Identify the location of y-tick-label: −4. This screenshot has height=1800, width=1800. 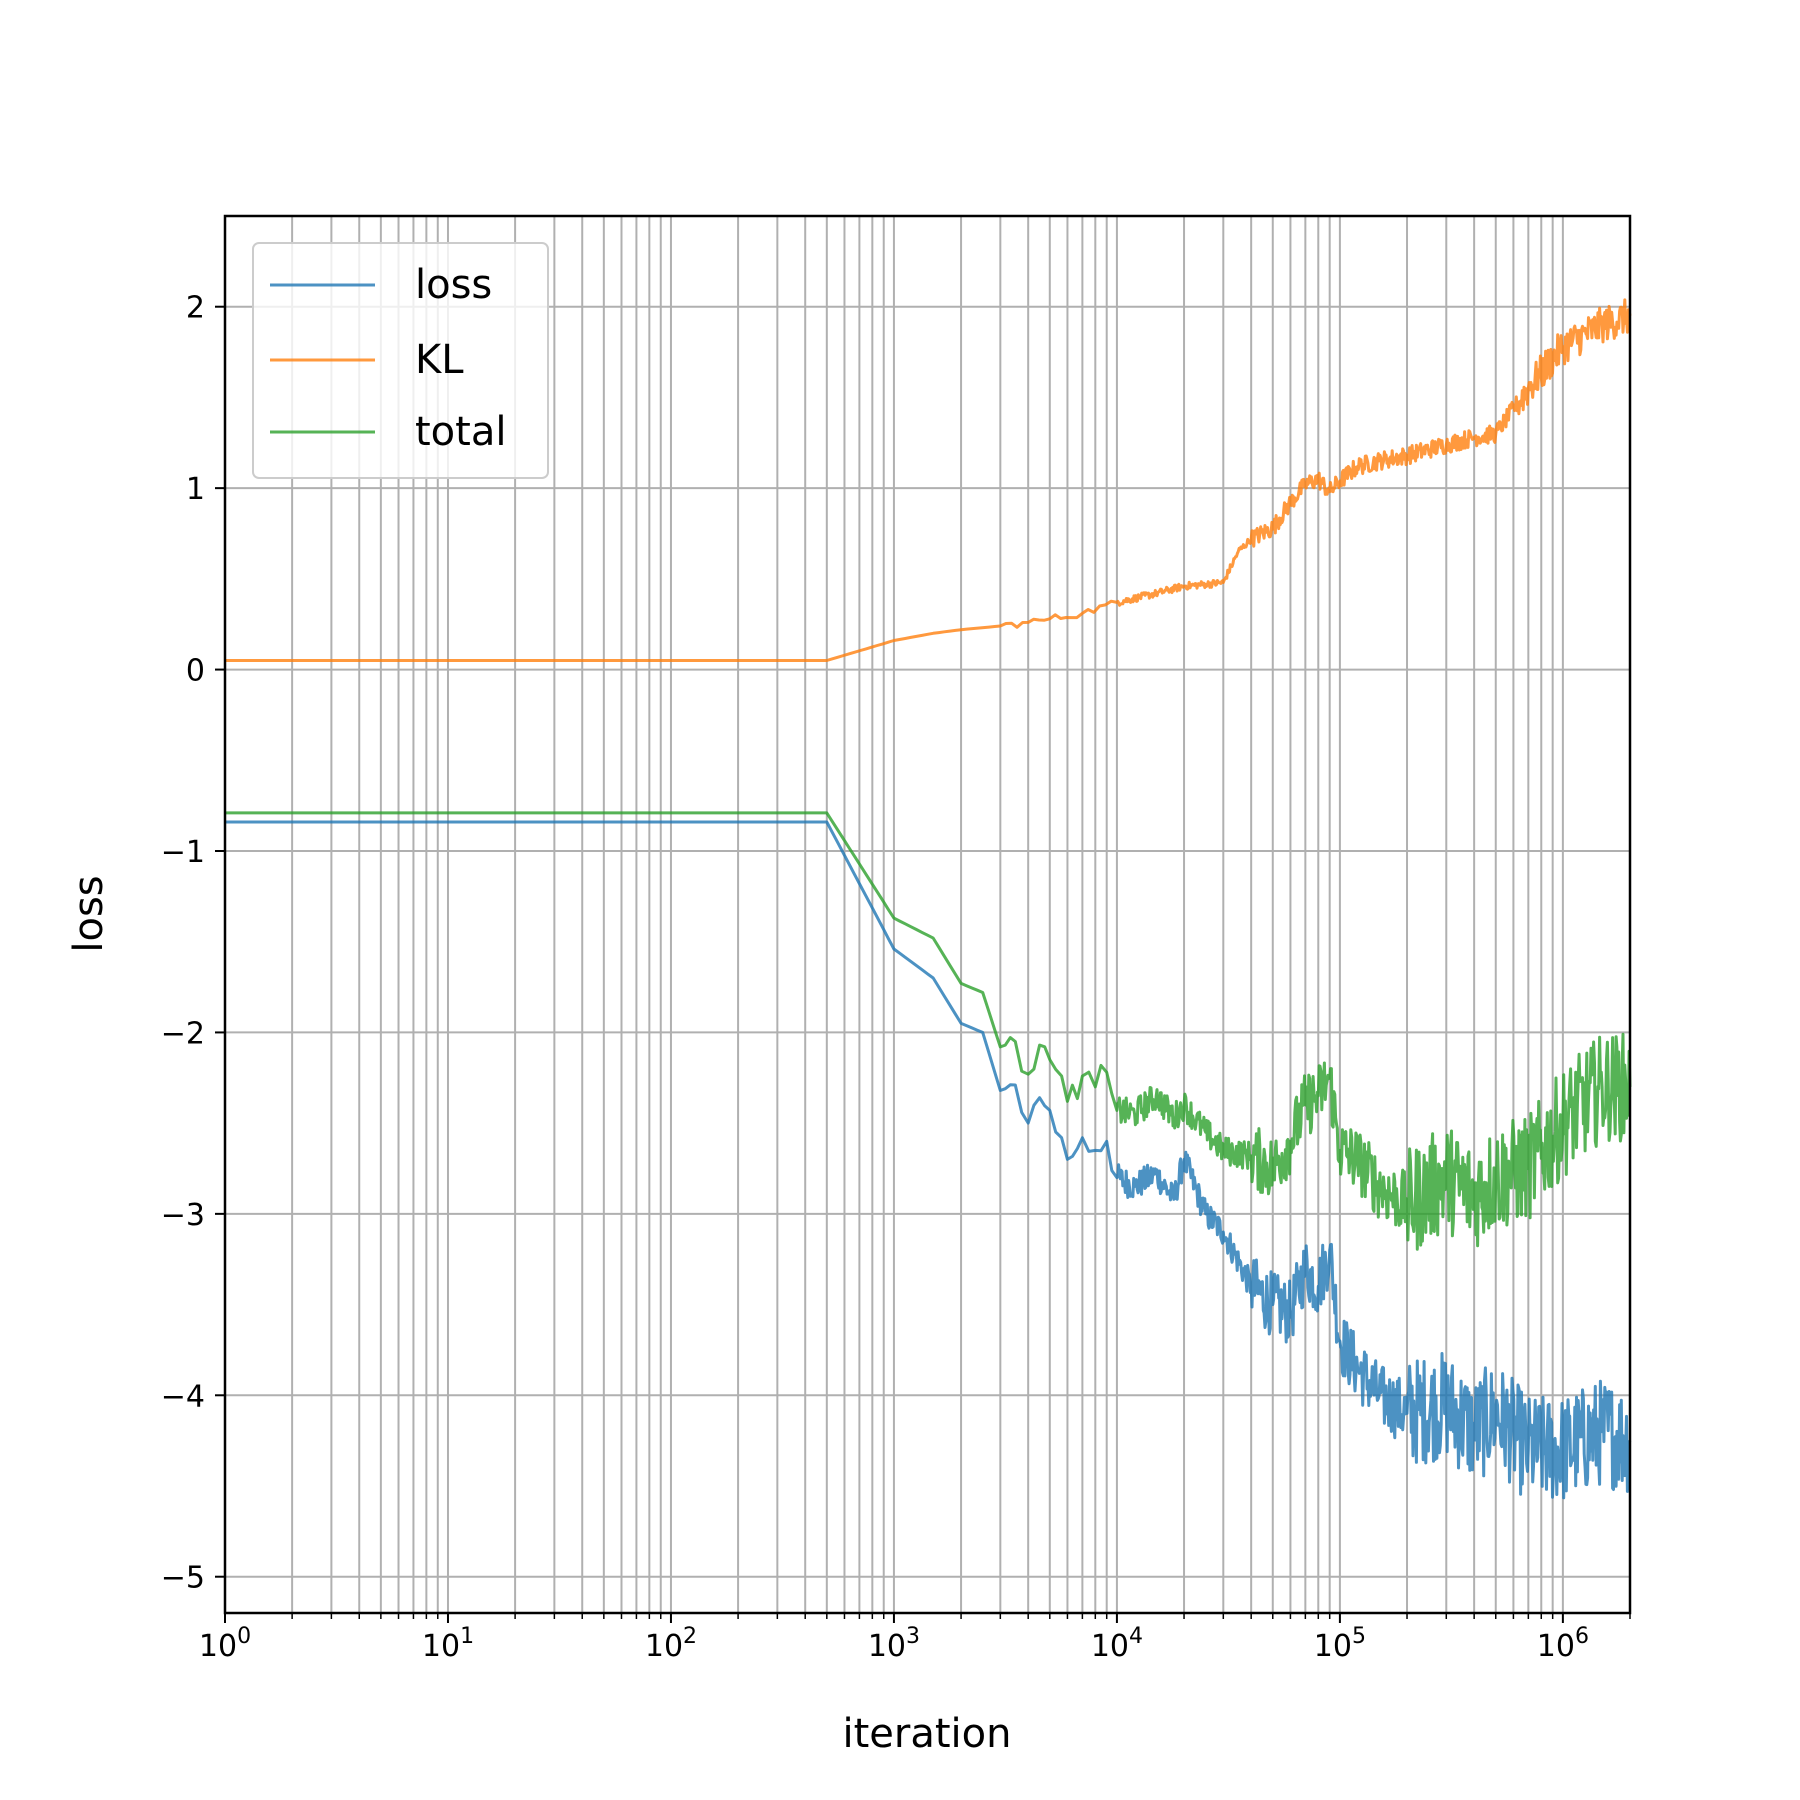
(183, 1396).